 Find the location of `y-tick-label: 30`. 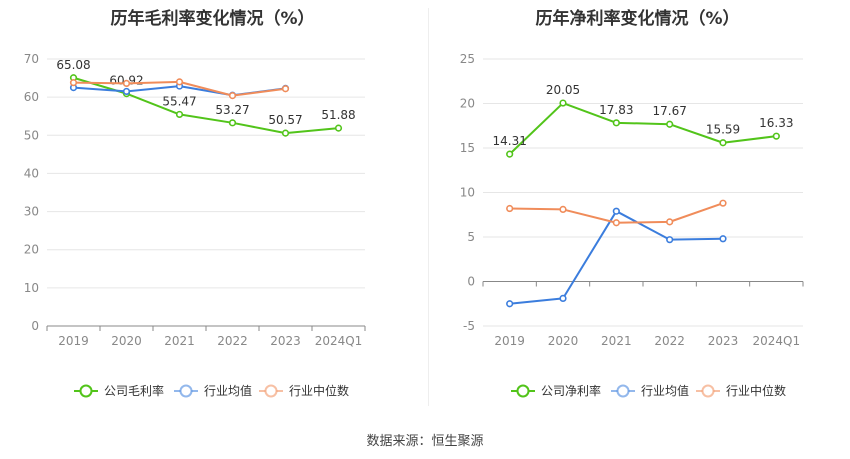

y-tick-label: 30 is located at coordinates (31, 212).